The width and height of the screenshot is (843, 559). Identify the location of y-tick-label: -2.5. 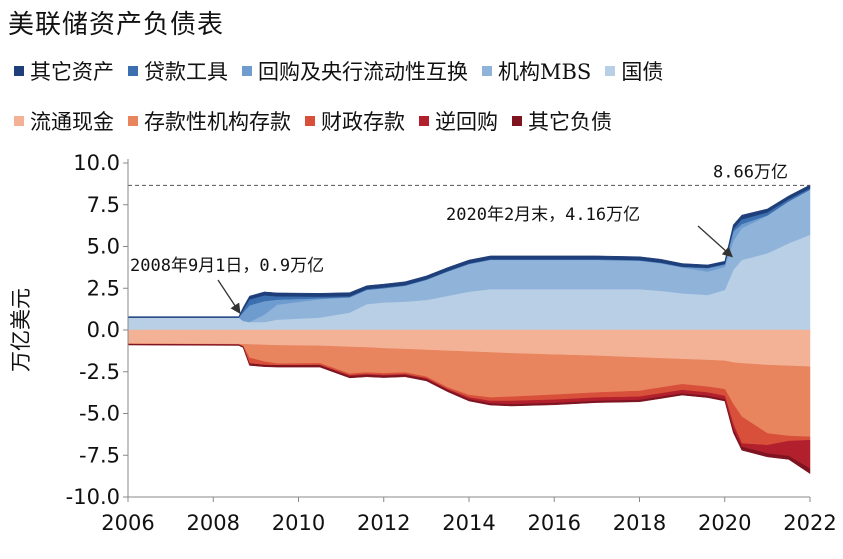
(99, 372).